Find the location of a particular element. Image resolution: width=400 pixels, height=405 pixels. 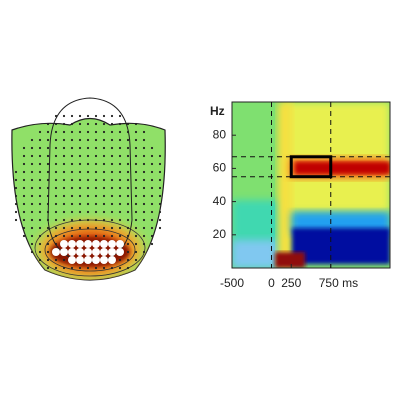

y-tick-label: 40 is located at coordinates (220, 201).